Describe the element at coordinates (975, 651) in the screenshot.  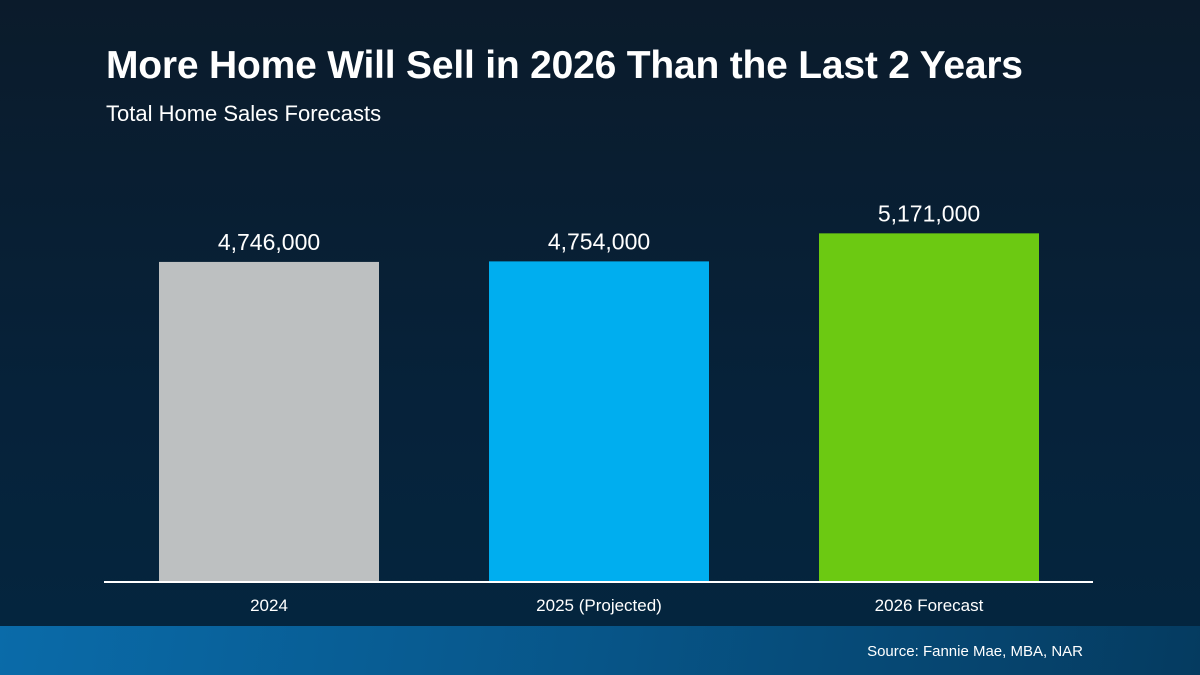
I see `source-note: Source: Fannie Mae, MBA, NAR` at that location.